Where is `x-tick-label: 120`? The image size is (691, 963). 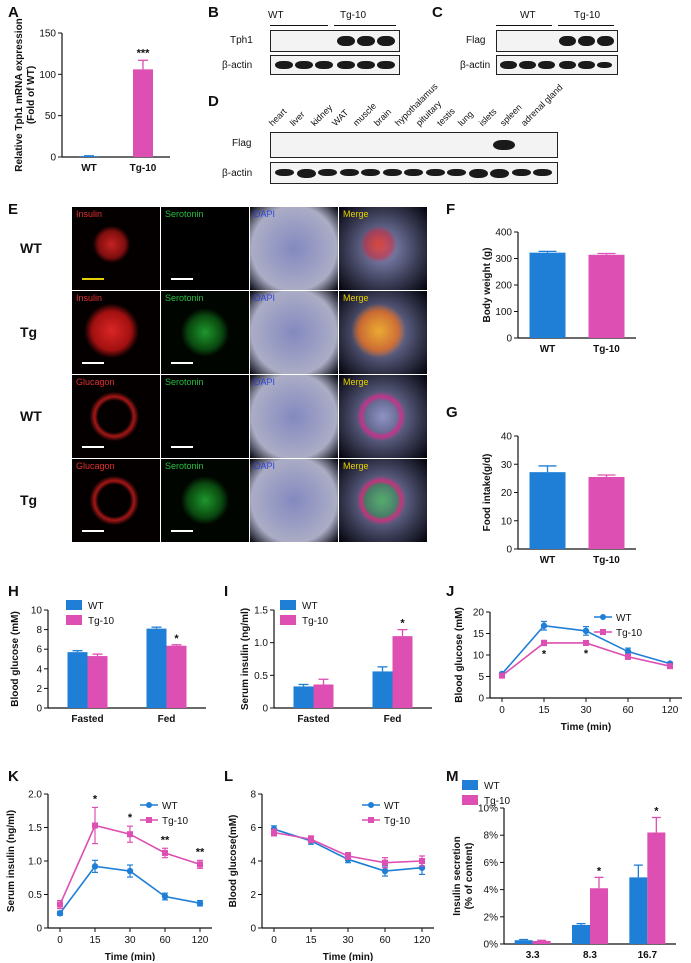 x-tick-label: 120 is located at coordinates (422, 940).